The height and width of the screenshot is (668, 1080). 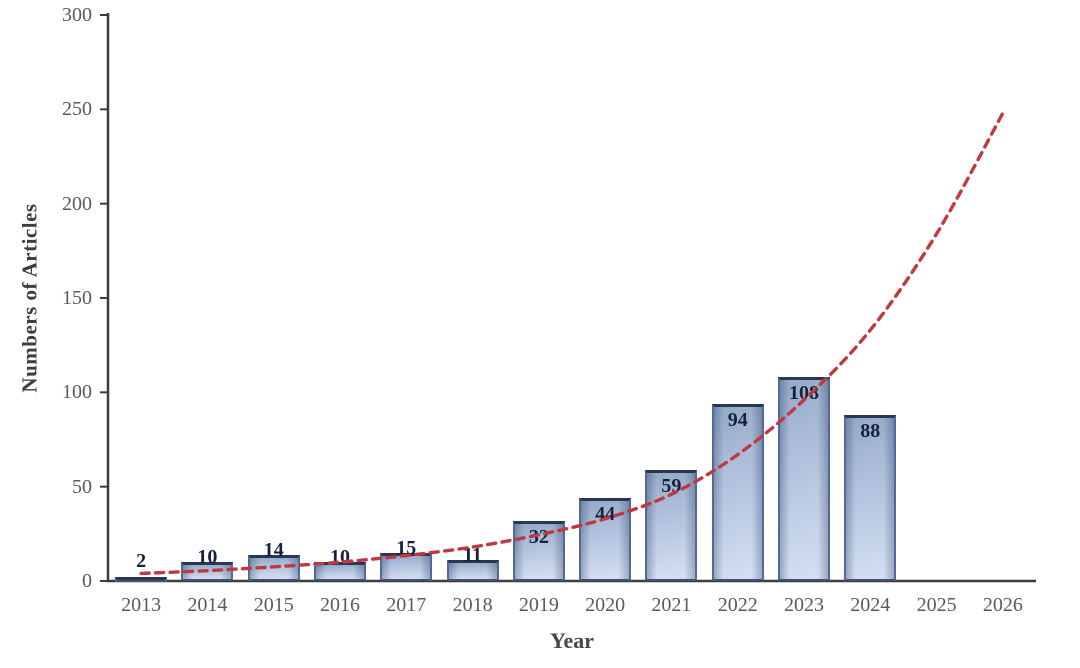 What do you see at coordinates (737, 419) in the screenshot?
I see `bar-value-label: 94` at bounding box center [737, 419].